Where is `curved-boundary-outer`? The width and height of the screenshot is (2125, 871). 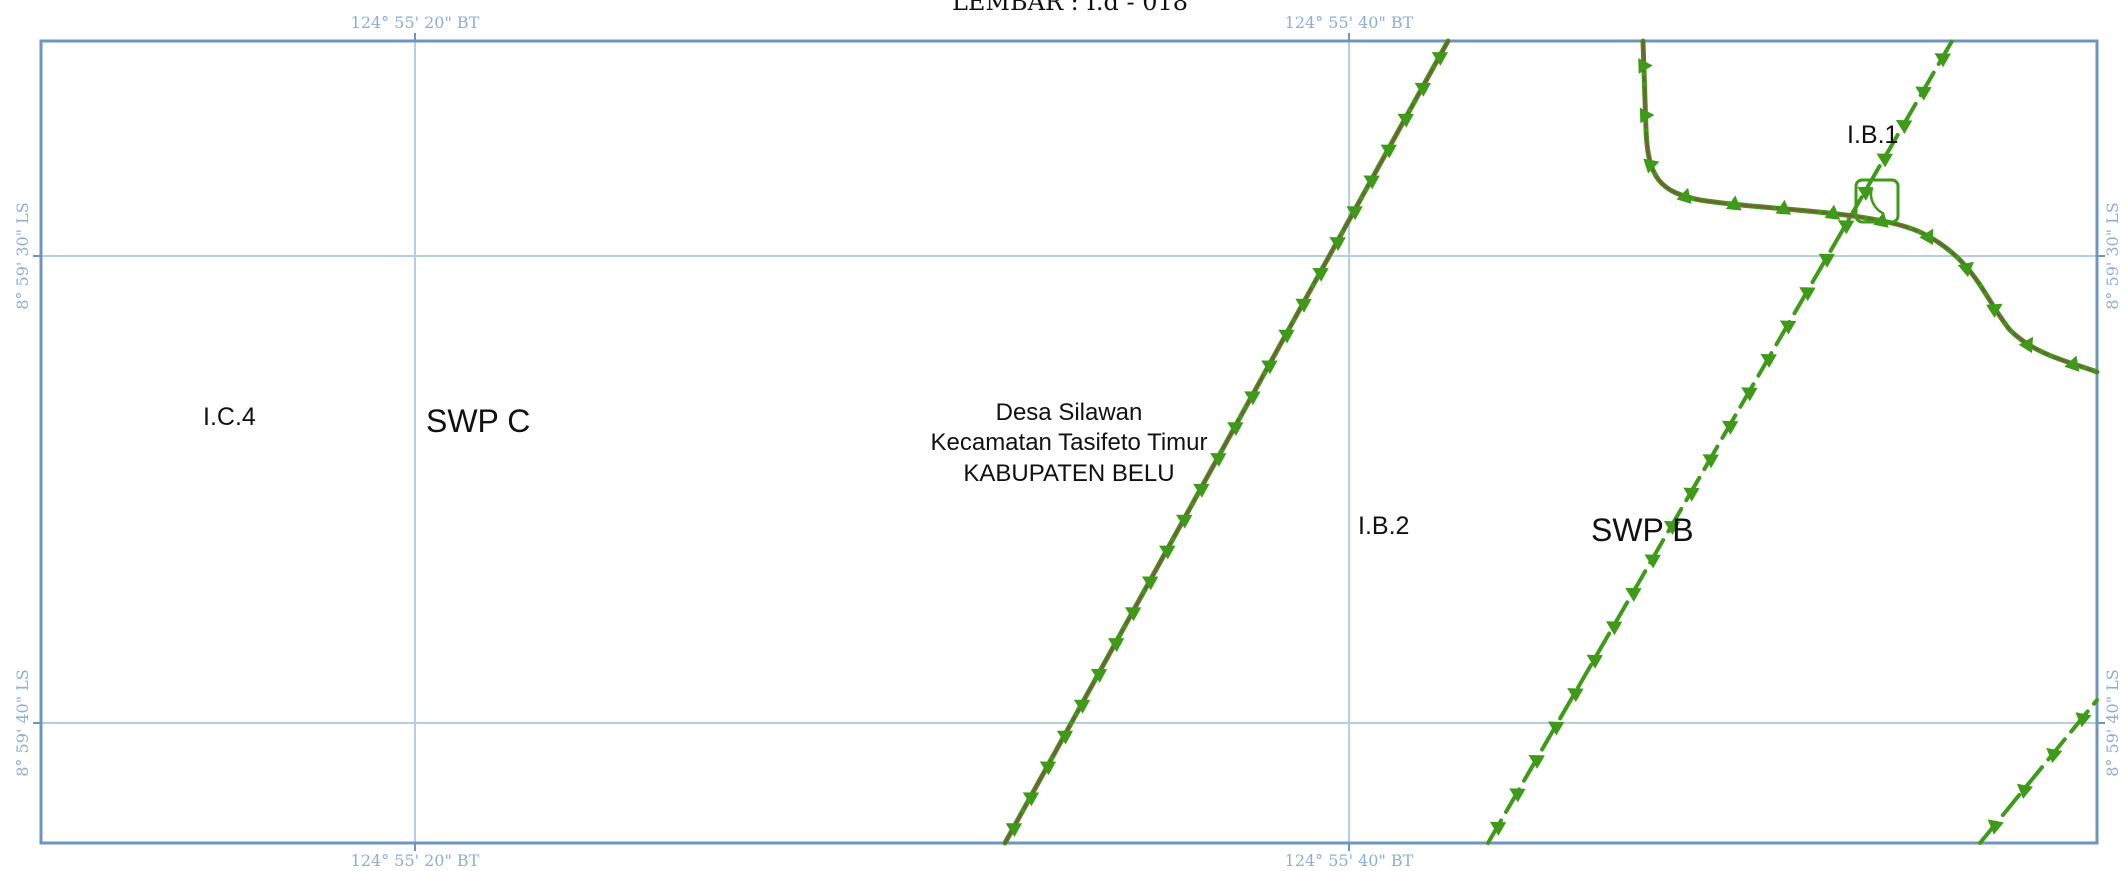
curved-boundary-outer is located at coordinates (1870, 206).